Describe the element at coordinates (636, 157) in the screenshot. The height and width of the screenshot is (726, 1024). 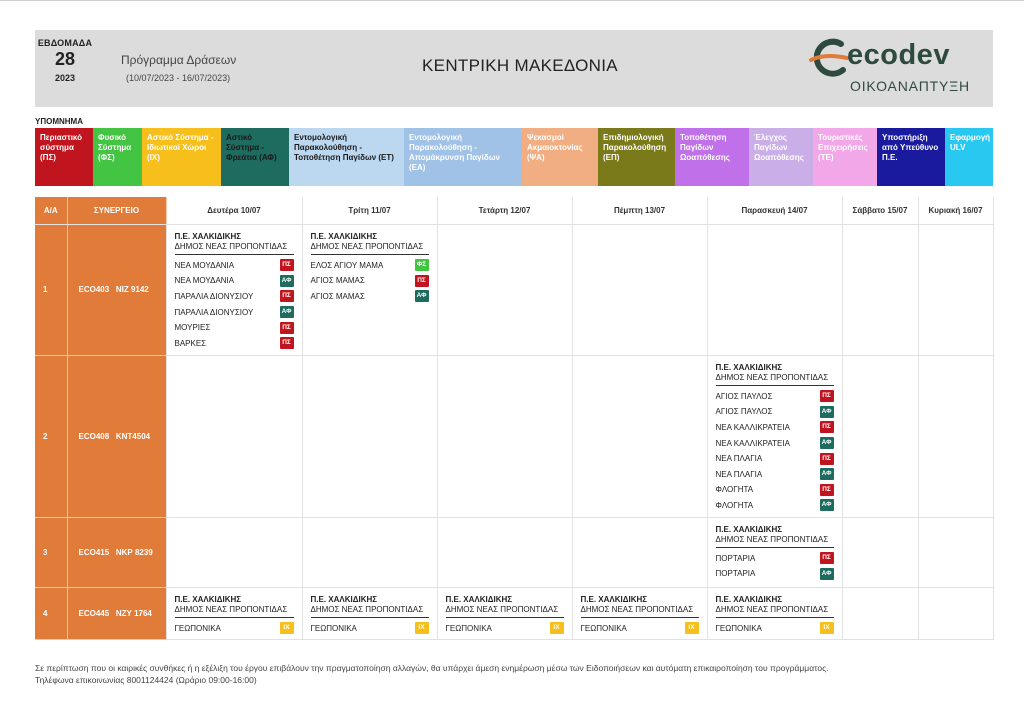
I see `legend-item: Επιδημιολογική Παρακολούθηση (ΕΠ)` at that location.